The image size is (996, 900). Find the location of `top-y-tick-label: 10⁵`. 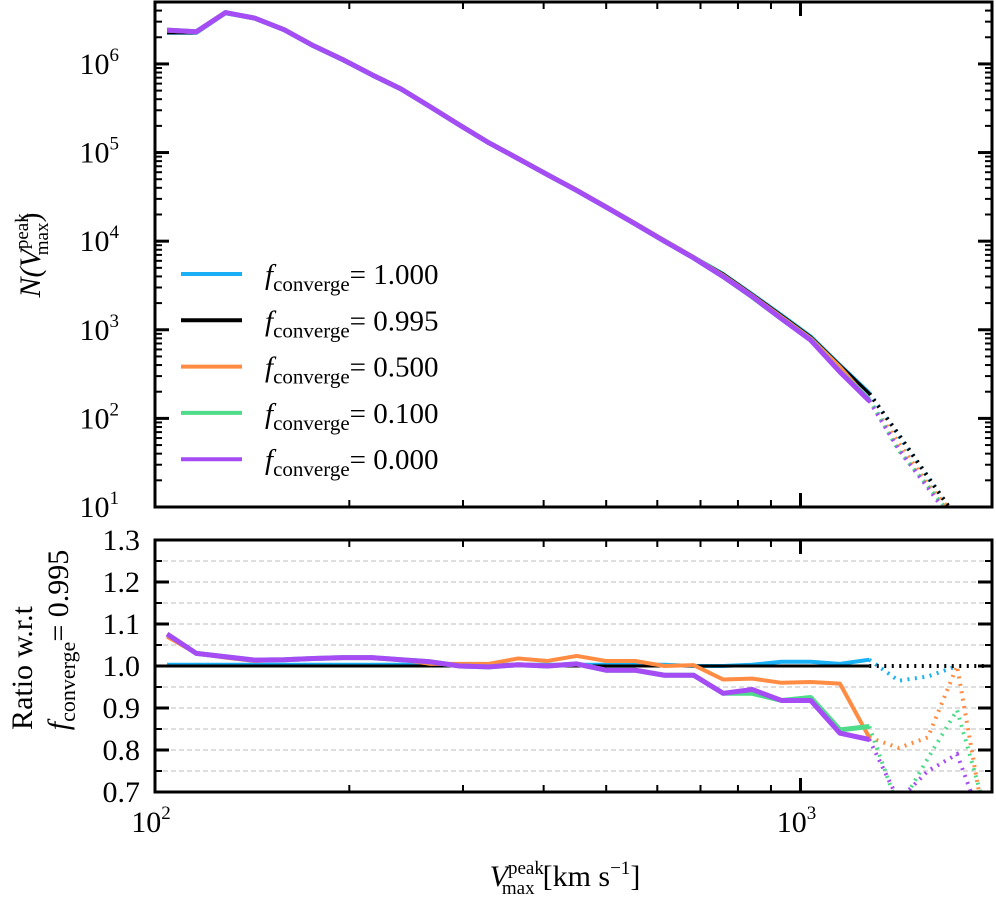

top-y-tick-label: 10⁵ is located at coordinates (100, 152).